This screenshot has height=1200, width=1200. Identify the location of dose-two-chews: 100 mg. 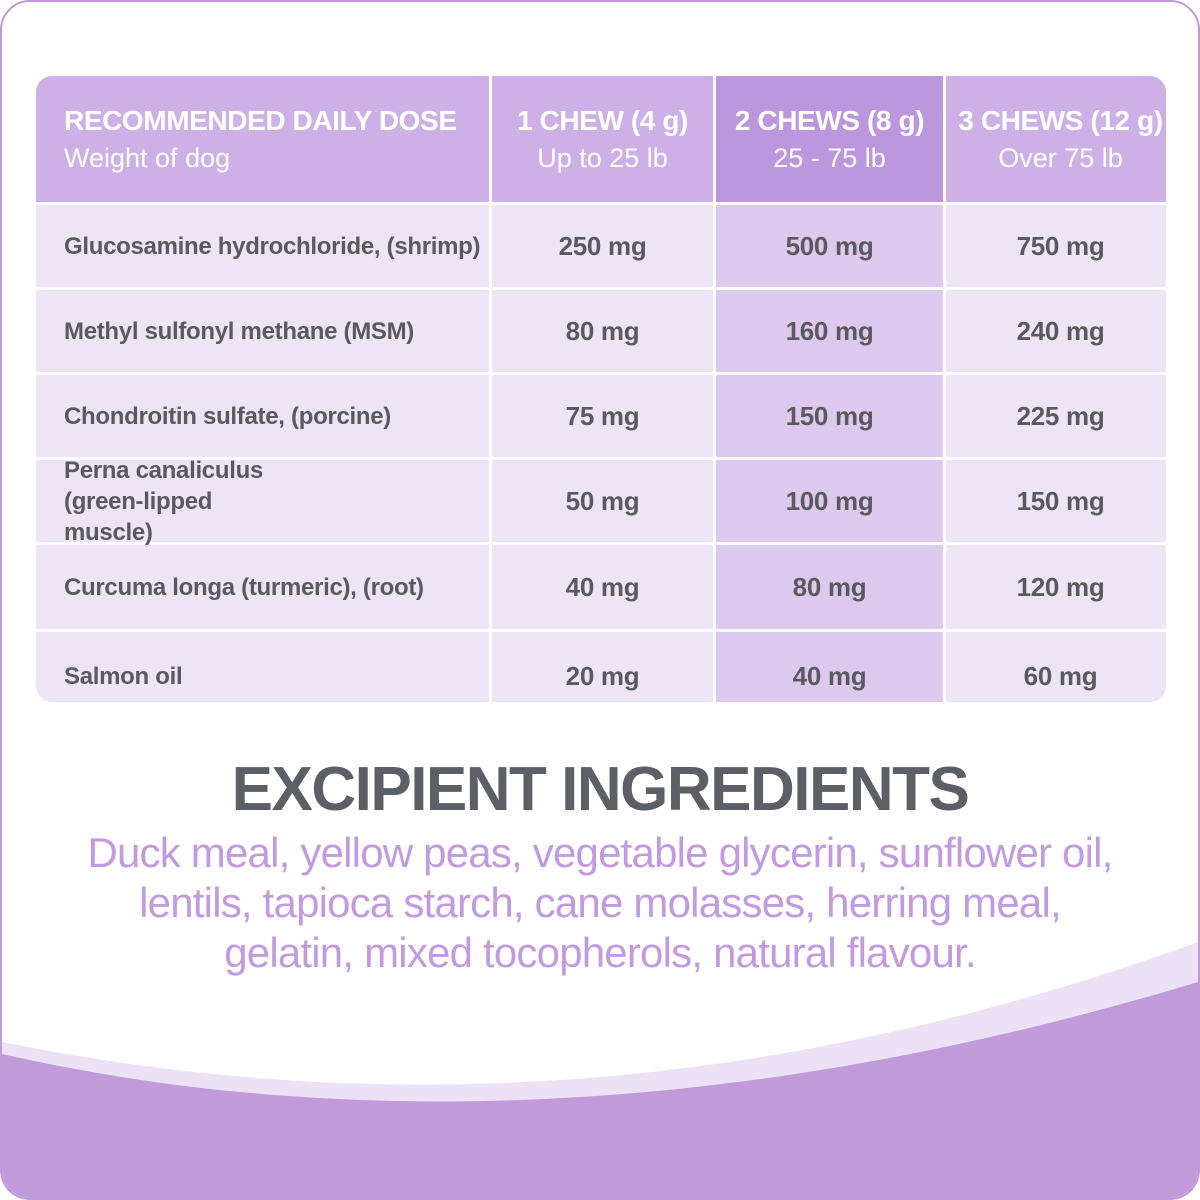
(829, 501).